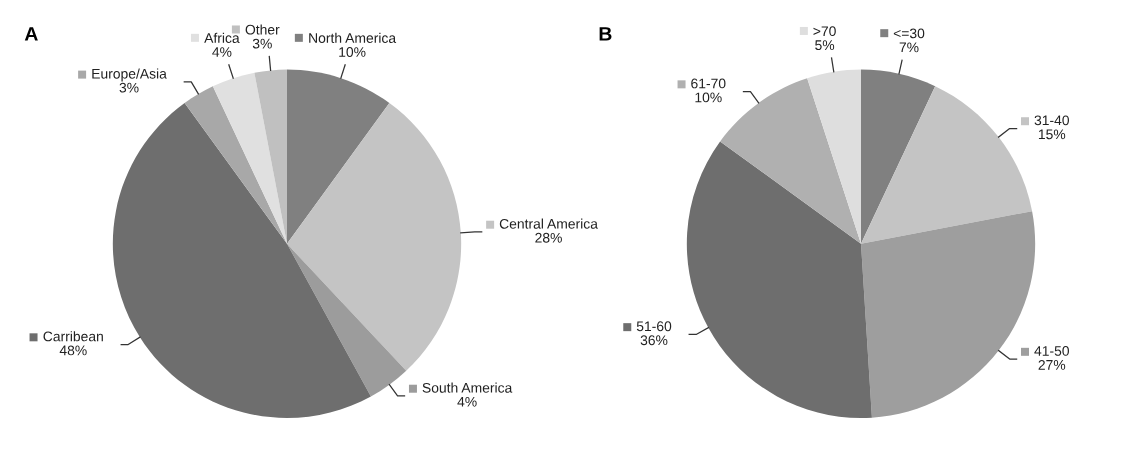 The image size is (1148, 460). Describe the element at coordinates (909, 33) in the screenshot. I see `legend-label: <=30` at that location.